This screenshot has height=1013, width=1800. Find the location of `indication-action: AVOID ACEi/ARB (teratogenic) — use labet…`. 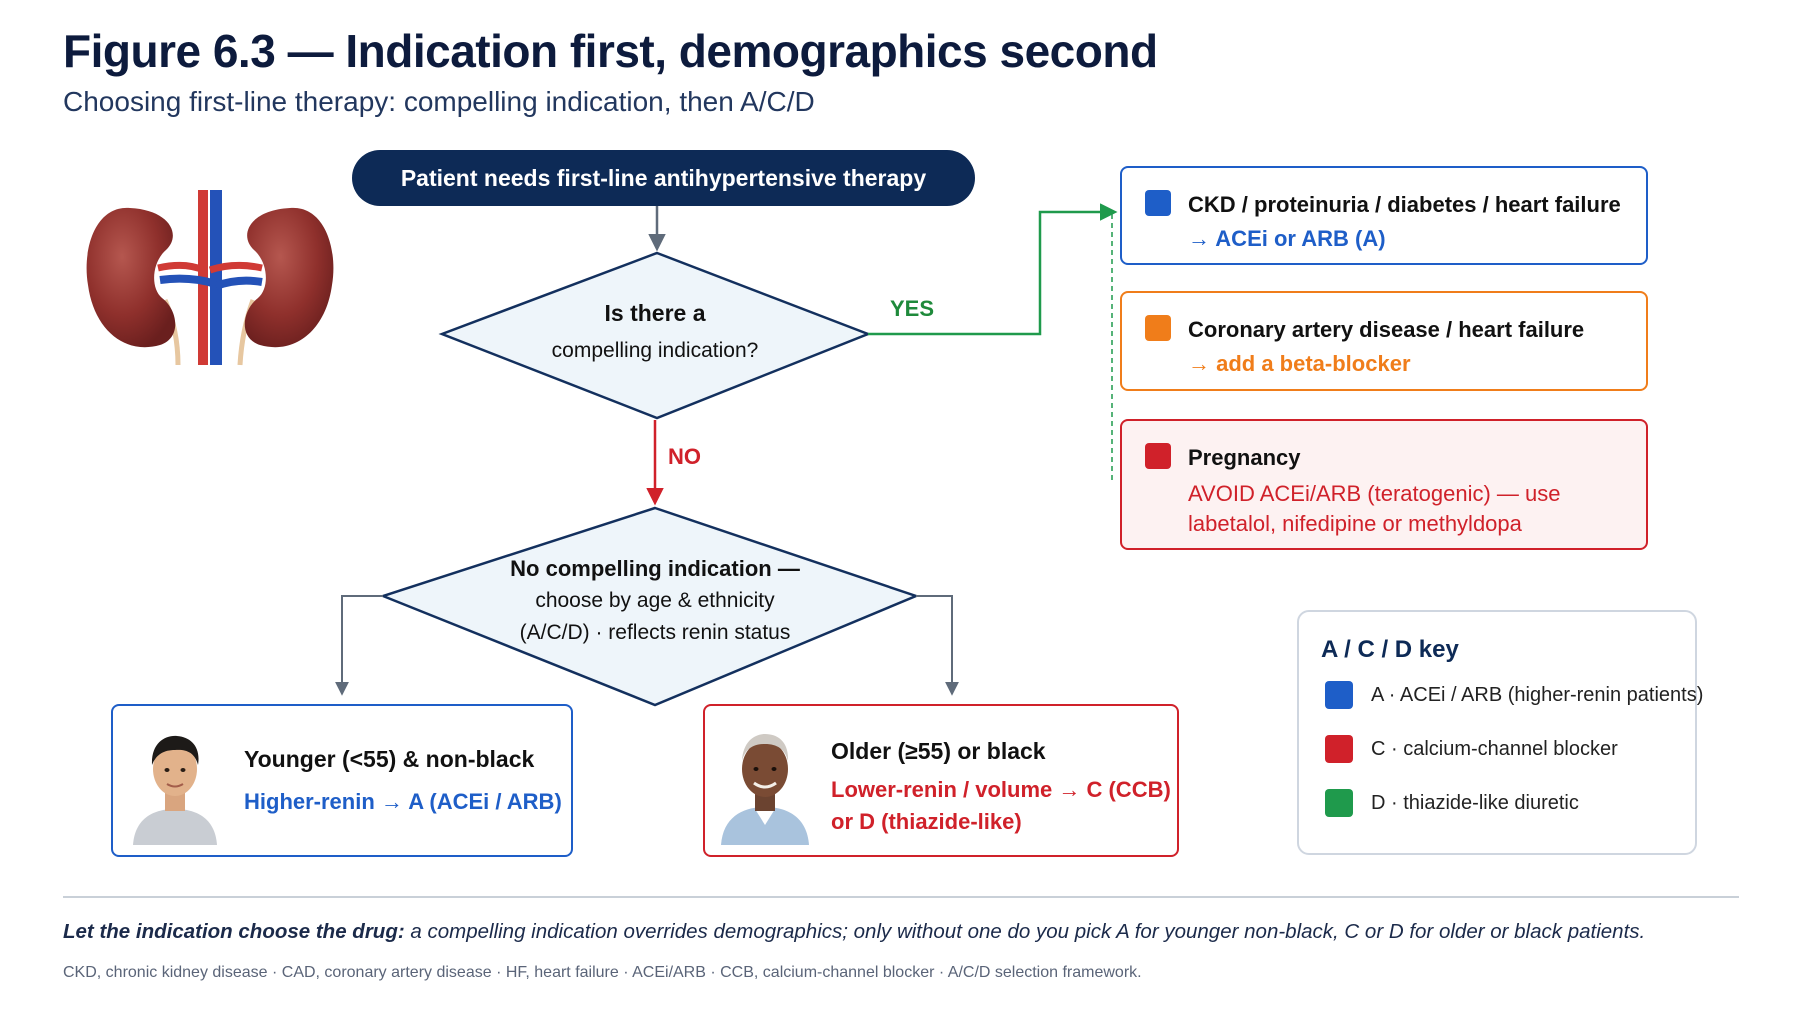

indication-action: AVOID ACEi/ARB (teratogenic) — use labet… is located at coordinates (1374, 508).